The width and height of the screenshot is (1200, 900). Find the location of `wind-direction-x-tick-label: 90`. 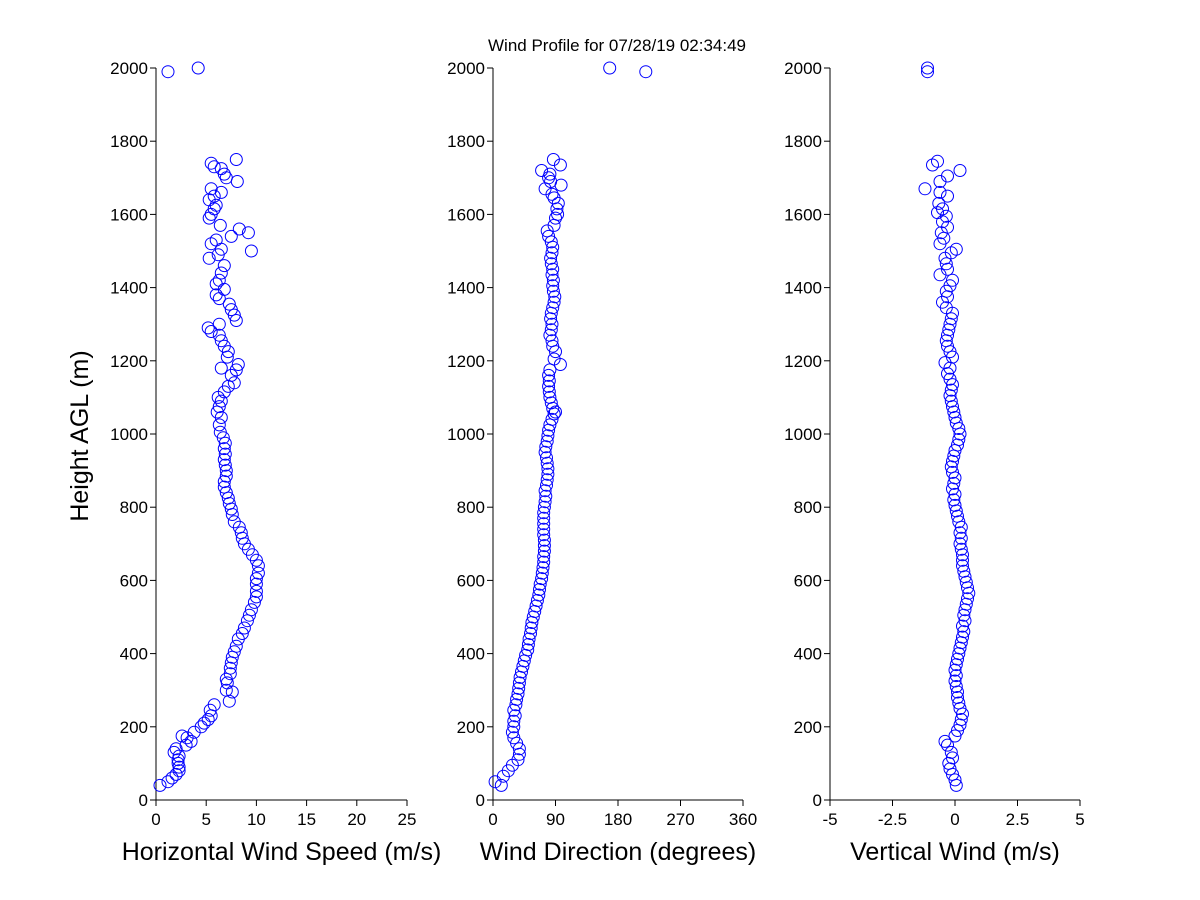

wind-direction-x-tick-label: 90 is located at coordinates (555, 819).